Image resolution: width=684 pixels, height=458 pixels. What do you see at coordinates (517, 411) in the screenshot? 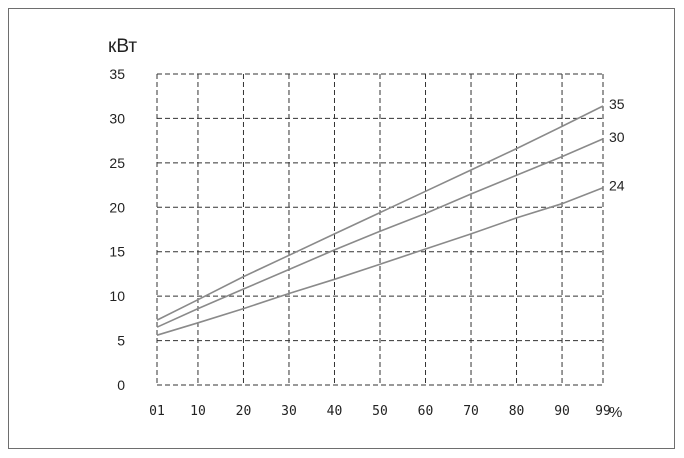
I see `x-tick-label: 80` at bounding box center [517, 411].